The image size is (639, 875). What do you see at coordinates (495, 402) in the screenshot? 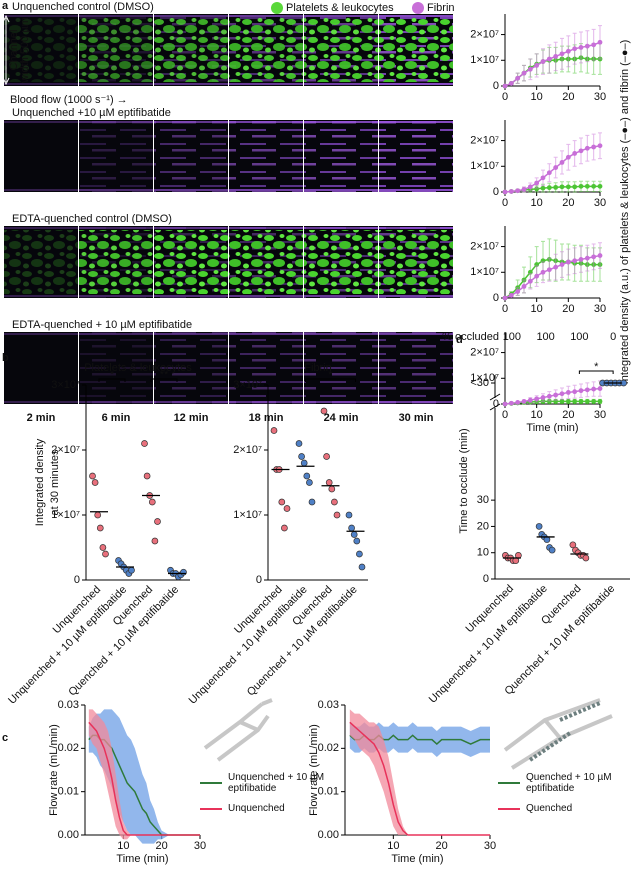
I see `axis-break` at bounding box center [495, 402].